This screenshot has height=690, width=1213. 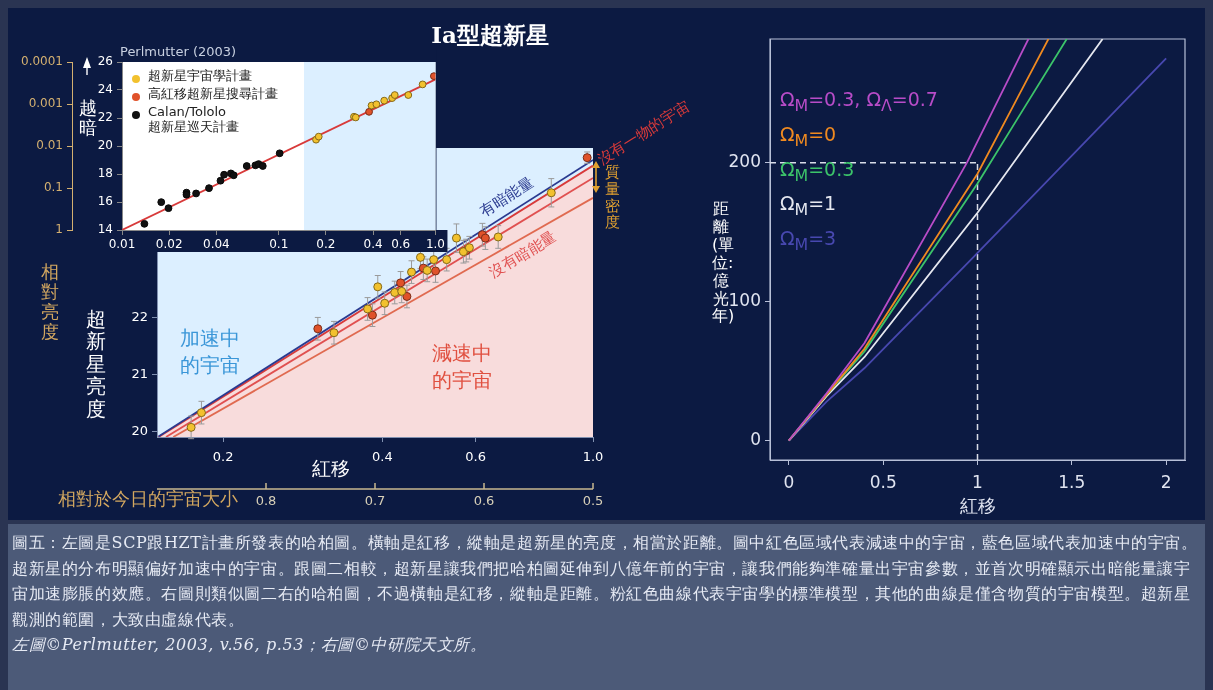 What do you see at coordinates (105, 61) in the screenshot?
I see `y2-tick-label: 26` at bounding box center [105, 61].